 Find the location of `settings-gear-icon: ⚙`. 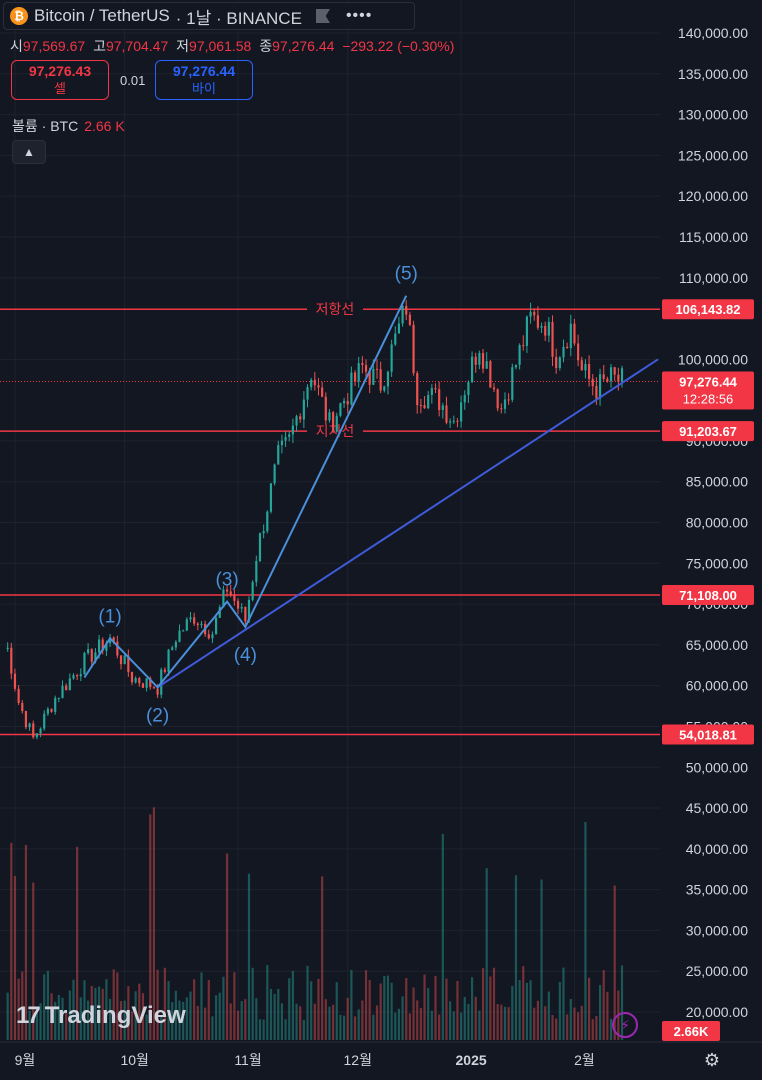

settings-gear-icon: ⚙ is located at coordinates (712, 1060).